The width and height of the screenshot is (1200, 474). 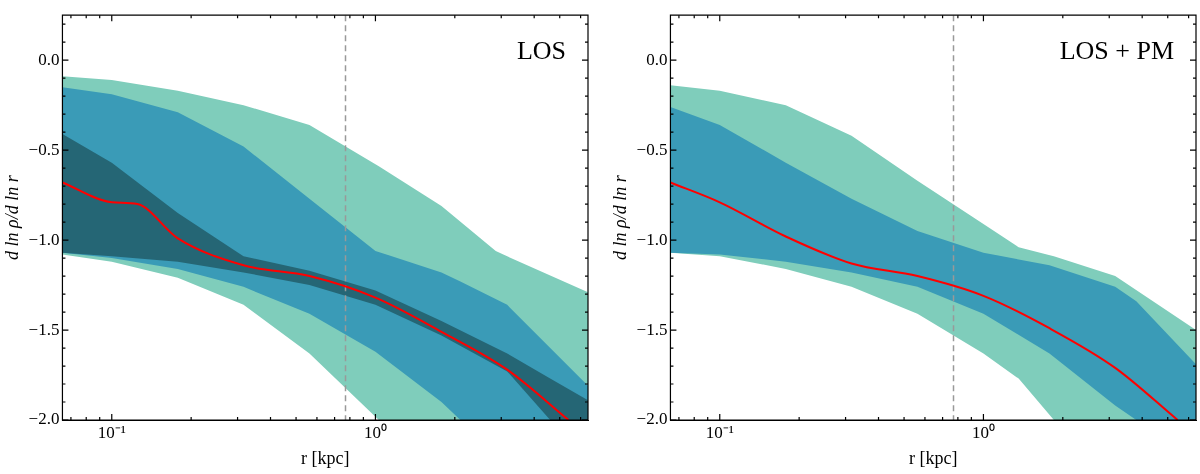 I want to click on annotation: LOS + PM, so click(x=1116, y=51).